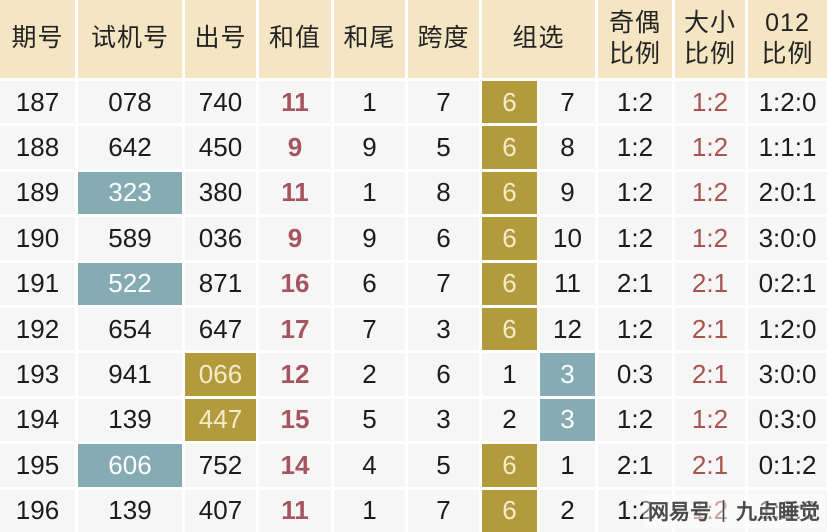 The width and height of the screenshot is (827, 532). I want to click on watermark-brand: 网易号, so click(679, 512).